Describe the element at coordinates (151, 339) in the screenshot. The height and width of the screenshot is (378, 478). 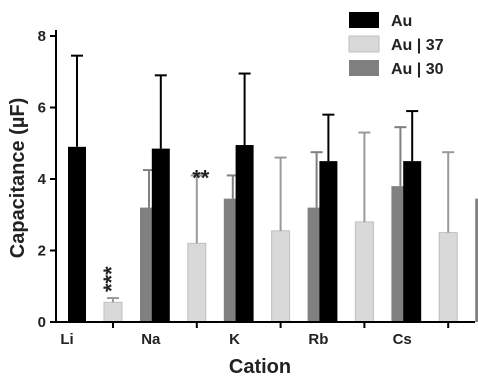
I see `x-tick-label: Na` at that location.